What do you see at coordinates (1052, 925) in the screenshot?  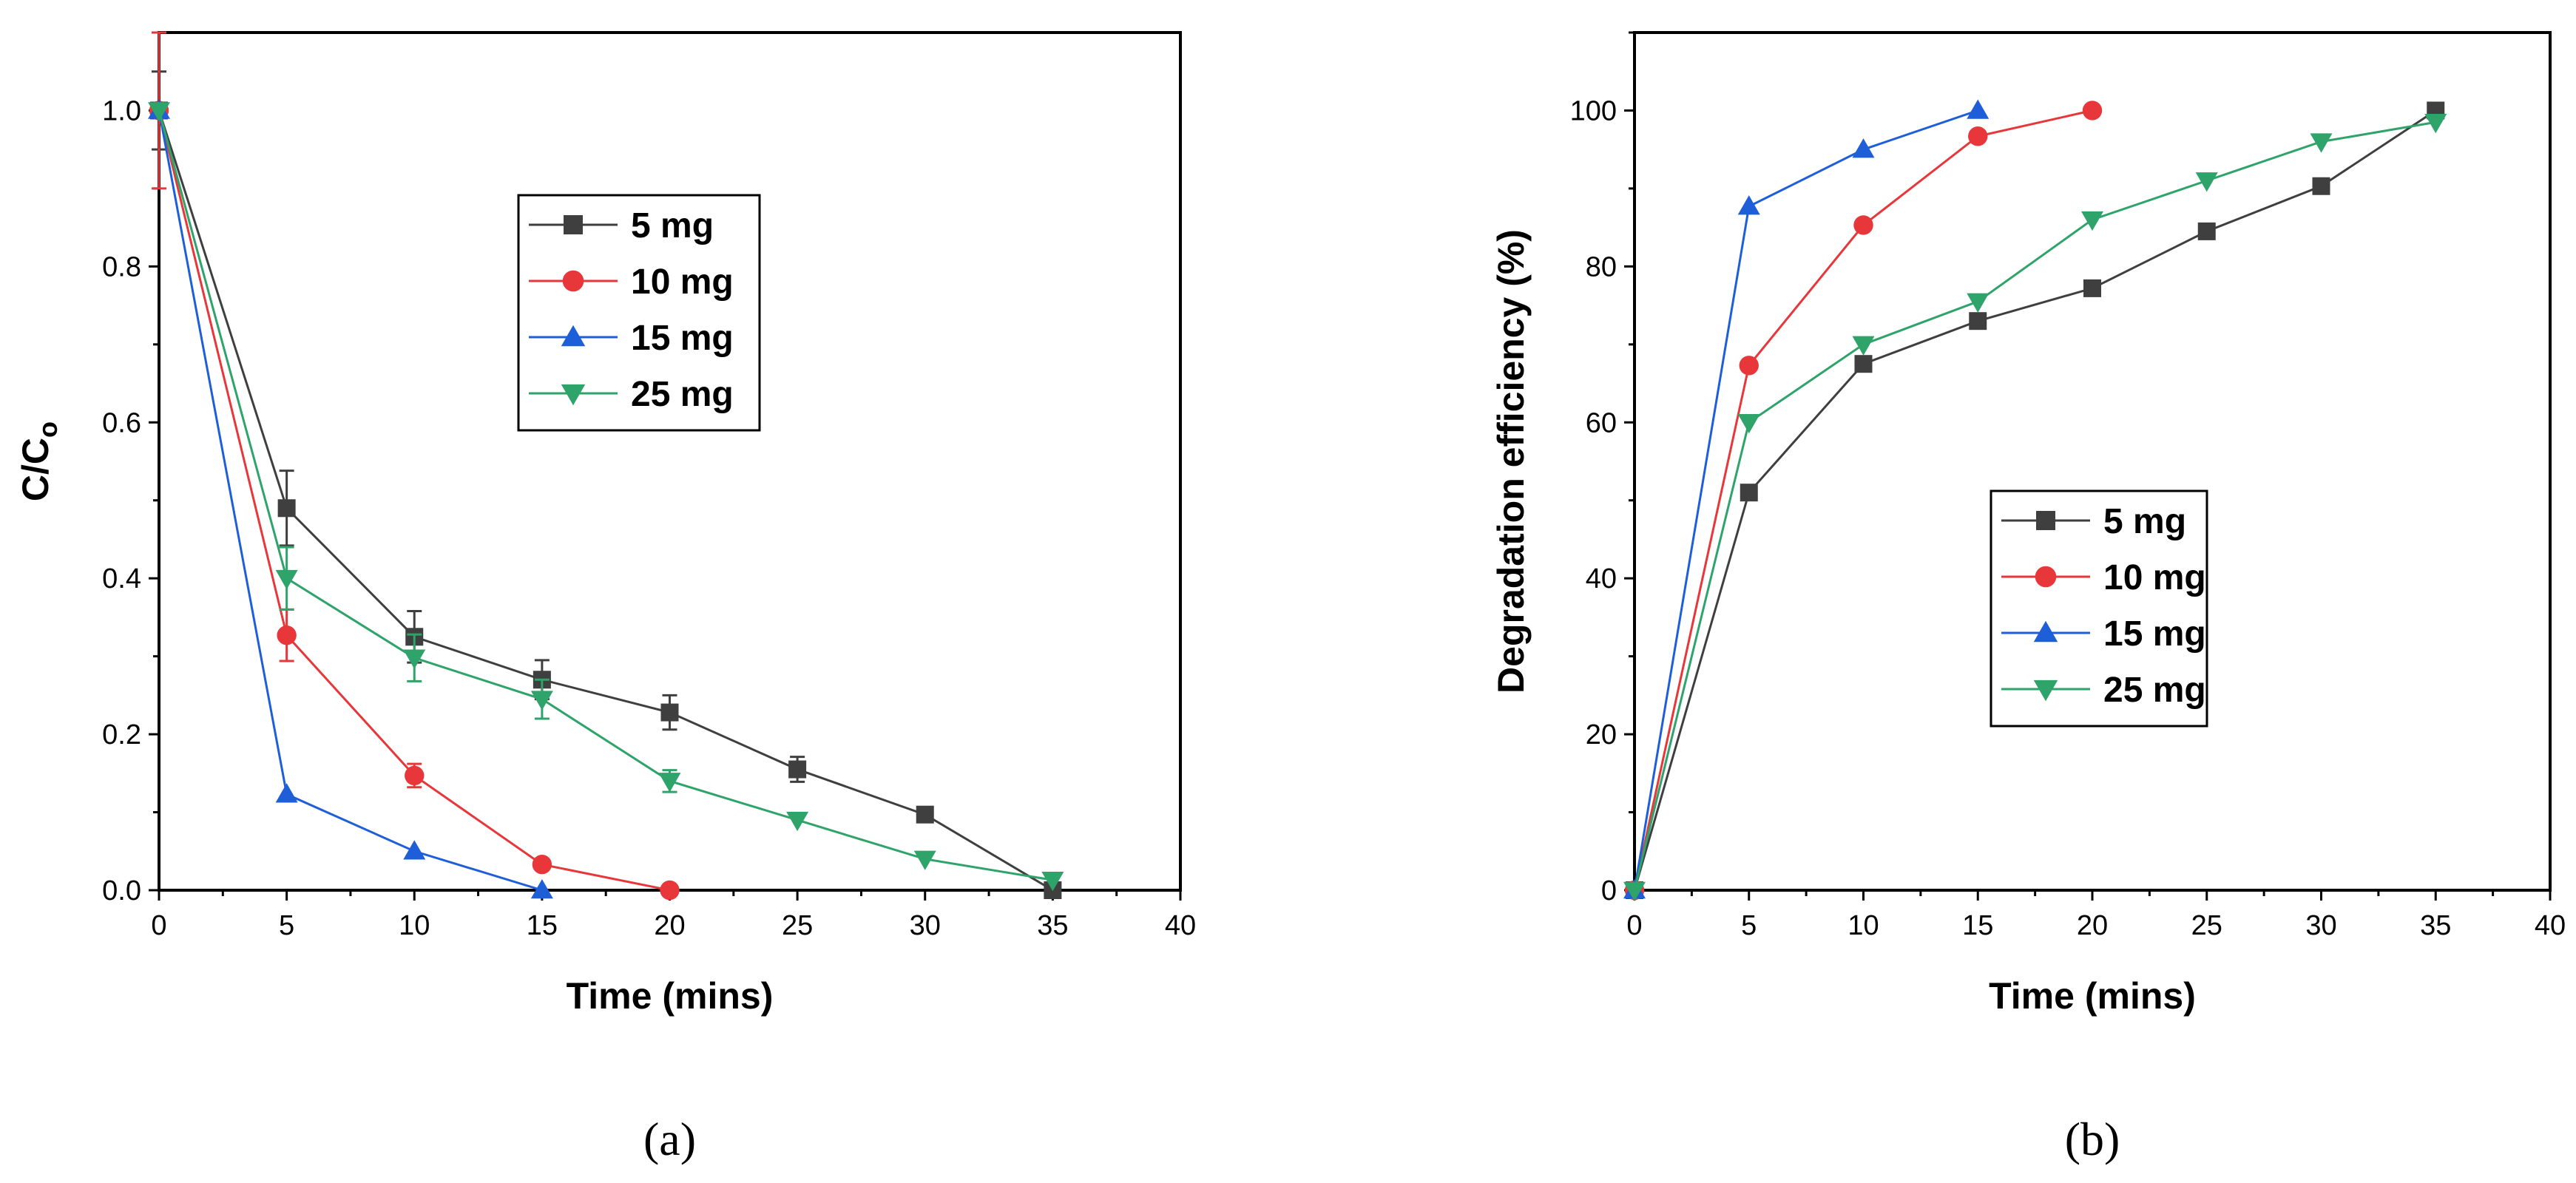 I see `panel-a-x-tick-label: 35` at bounding box center [1052, 925].